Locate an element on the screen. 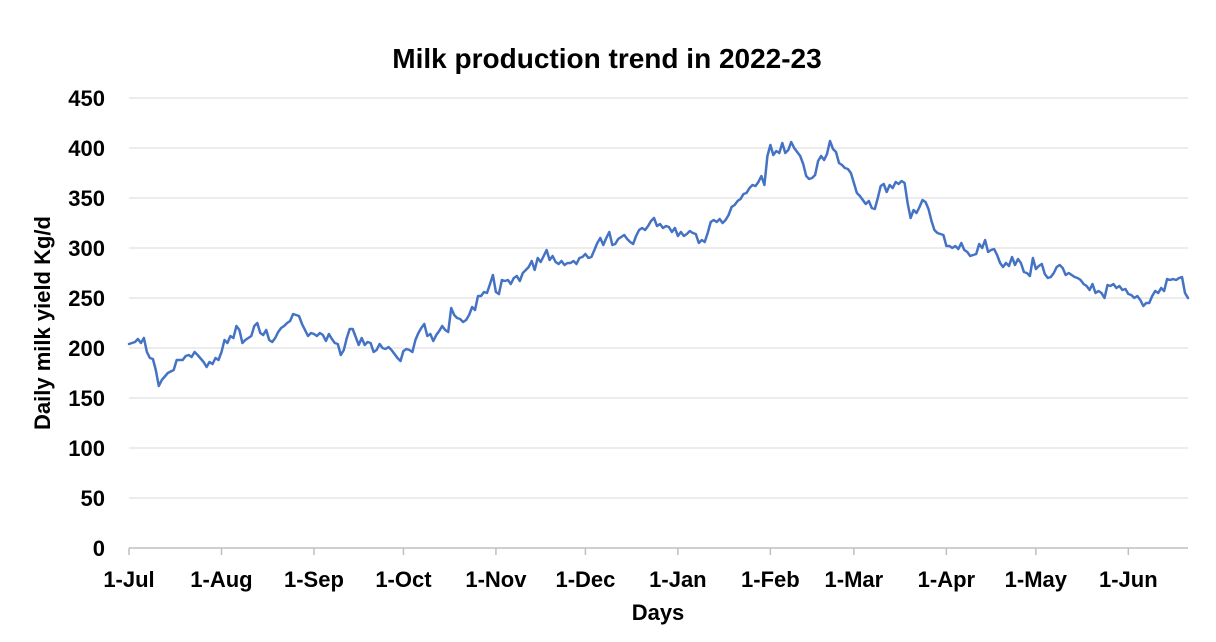 The width and height of the screenshot is (1216, 642). y-tick-label-50: 50 is located at coordinates (93, 498).